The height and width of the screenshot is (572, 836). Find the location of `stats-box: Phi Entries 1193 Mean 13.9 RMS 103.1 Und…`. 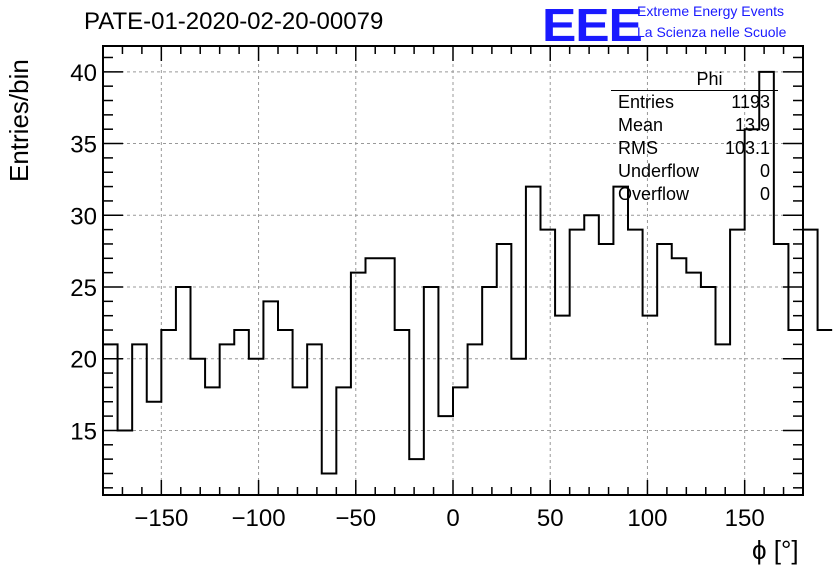

stats-box: Phi Entries 1193 Mean 13.9 RMS 103.1 Und… is located at coordinates (694, 137).